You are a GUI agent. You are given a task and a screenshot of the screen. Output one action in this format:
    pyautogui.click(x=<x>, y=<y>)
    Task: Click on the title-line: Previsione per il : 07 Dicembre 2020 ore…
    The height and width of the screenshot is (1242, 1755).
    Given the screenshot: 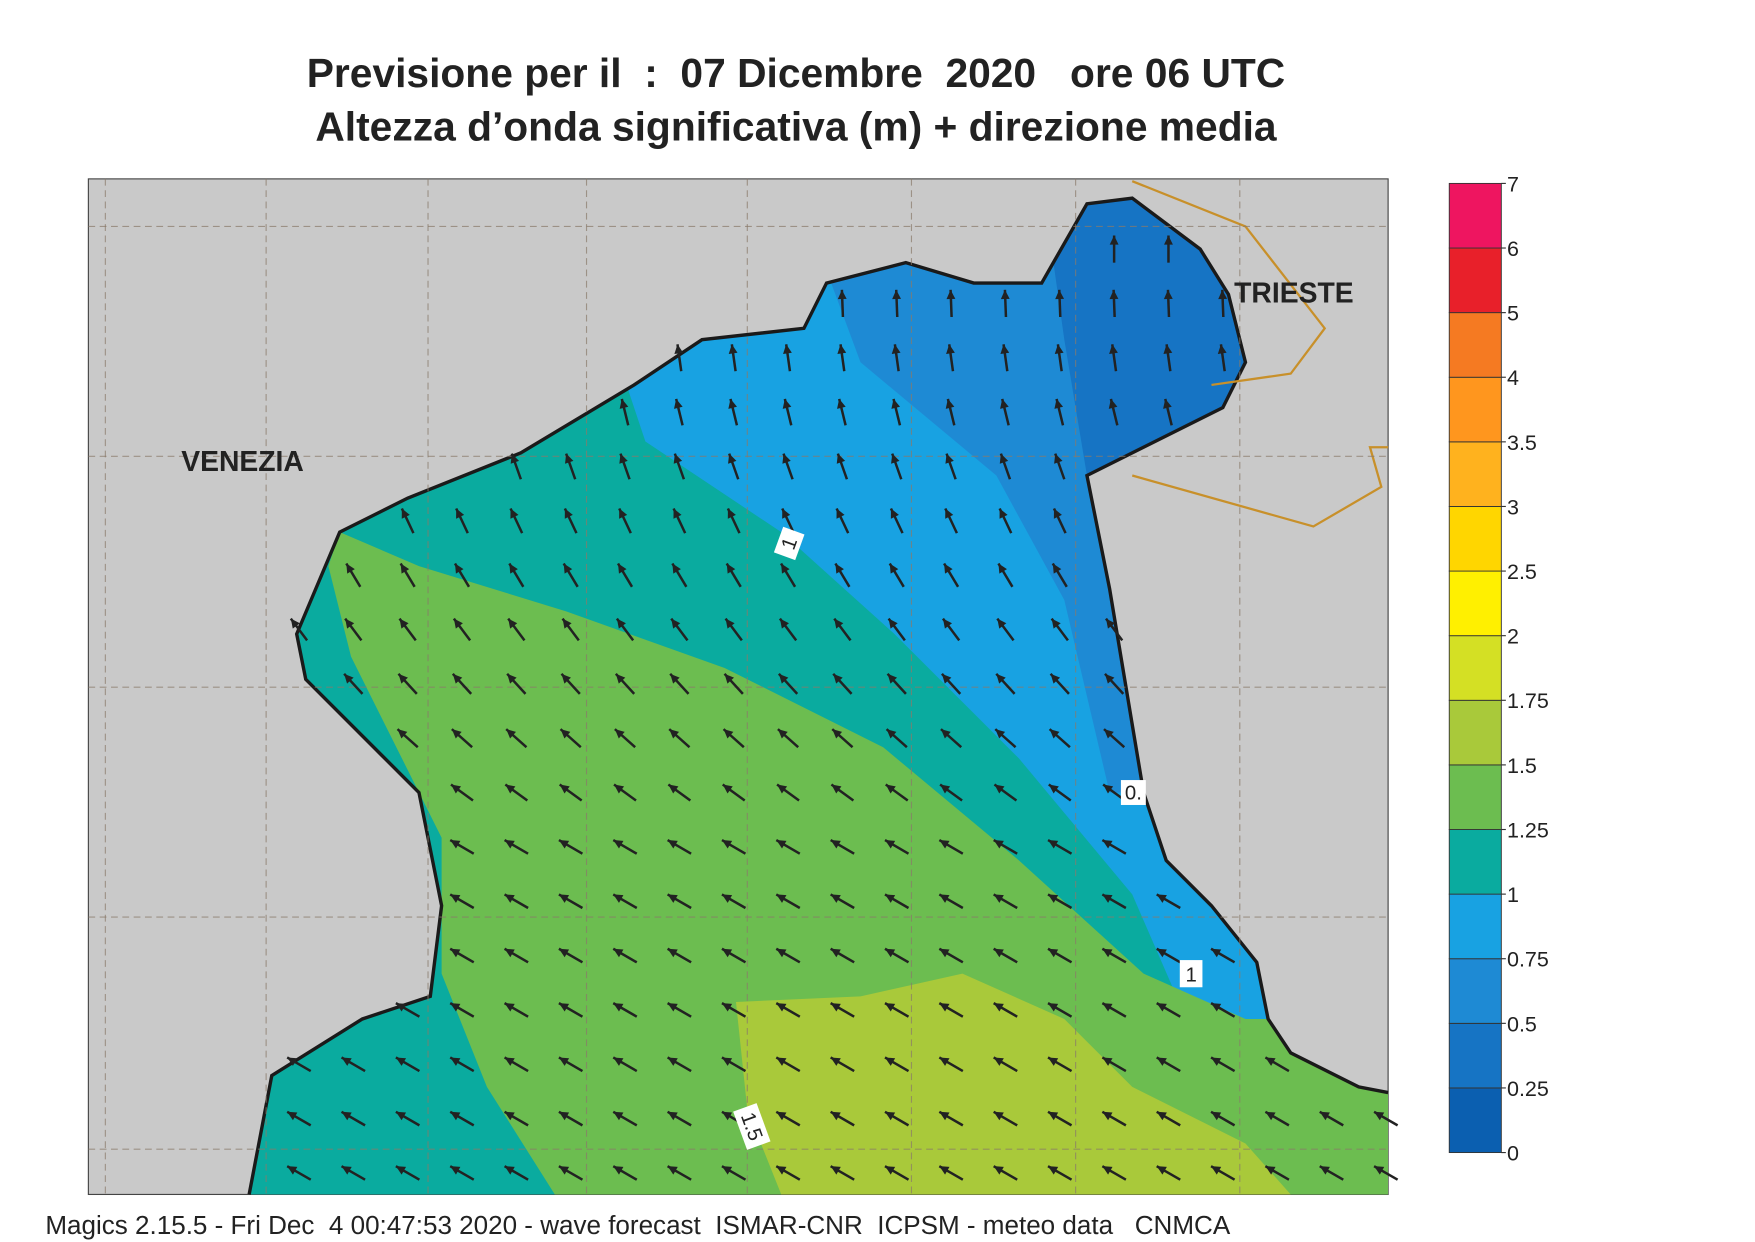 What is the action you would take?
    pyautogui.click(x=796, y=73)
    